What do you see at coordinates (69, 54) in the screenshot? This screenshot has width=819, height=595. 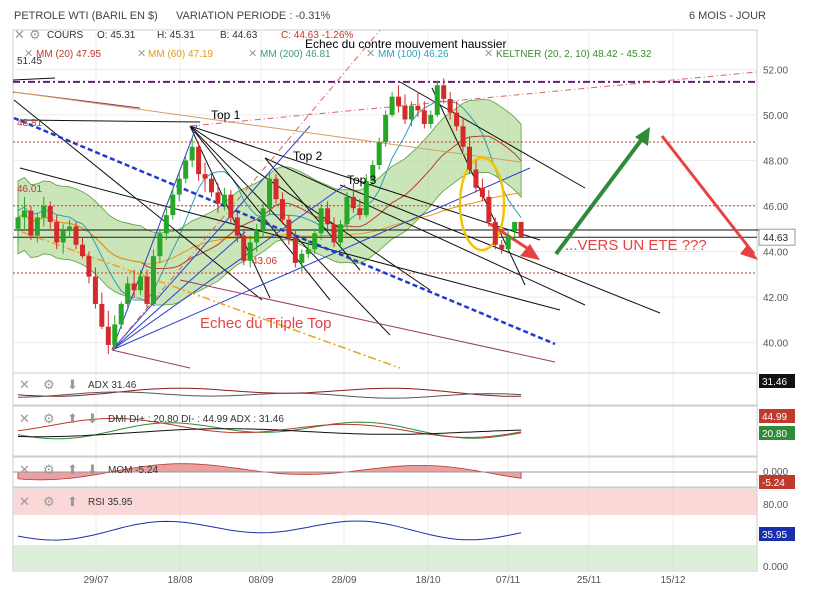 I see `legend-mm20: MM (20) 47.95` at bounding box center [69, 54].